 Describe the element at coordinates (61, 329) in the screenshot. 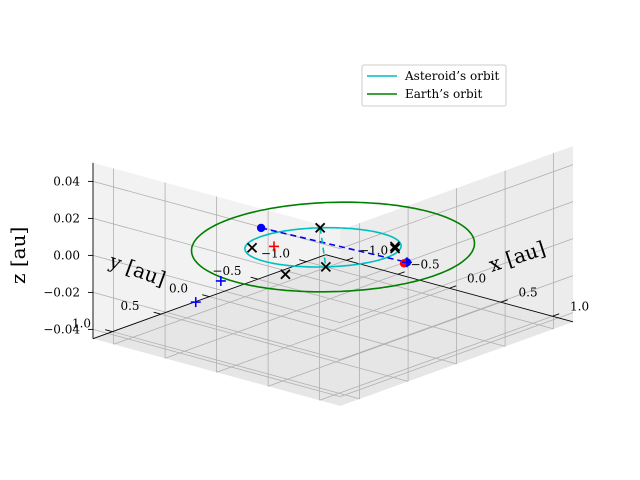

I see `z-tick-label-0: −0.04` at that location.